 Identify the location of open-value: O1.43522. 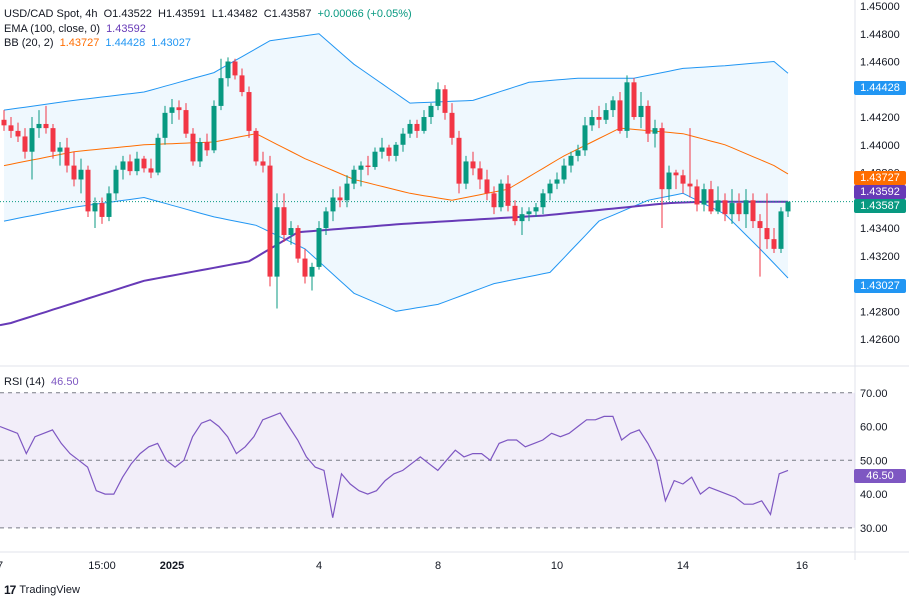
(127, 14).